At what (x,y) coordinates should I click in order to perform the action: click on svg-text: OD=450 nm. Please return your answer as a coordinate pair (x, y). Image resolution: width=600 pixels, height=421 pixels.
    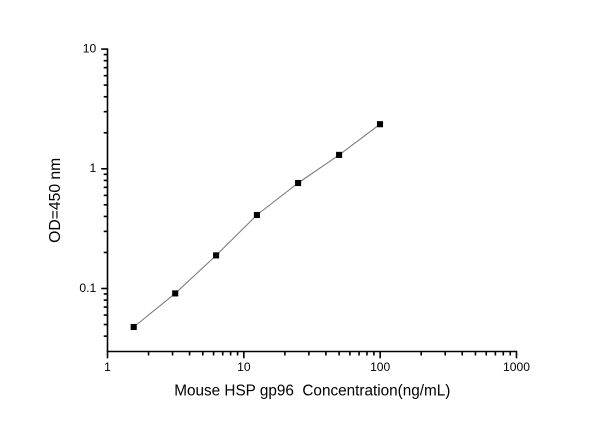
    Looking at the image, I should click on (55, 200).